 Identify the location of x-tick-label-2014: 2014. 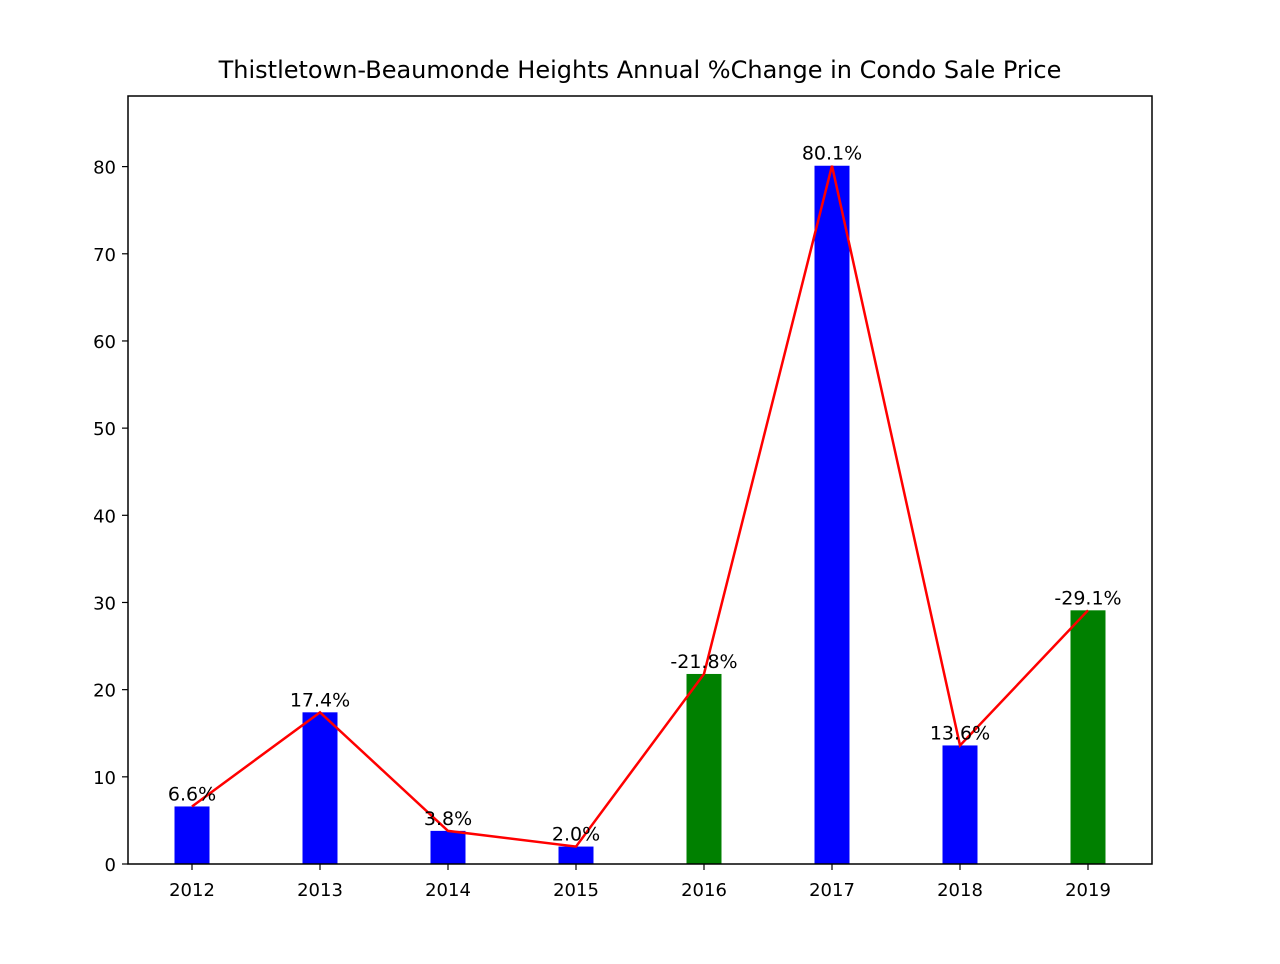
(448, 890).